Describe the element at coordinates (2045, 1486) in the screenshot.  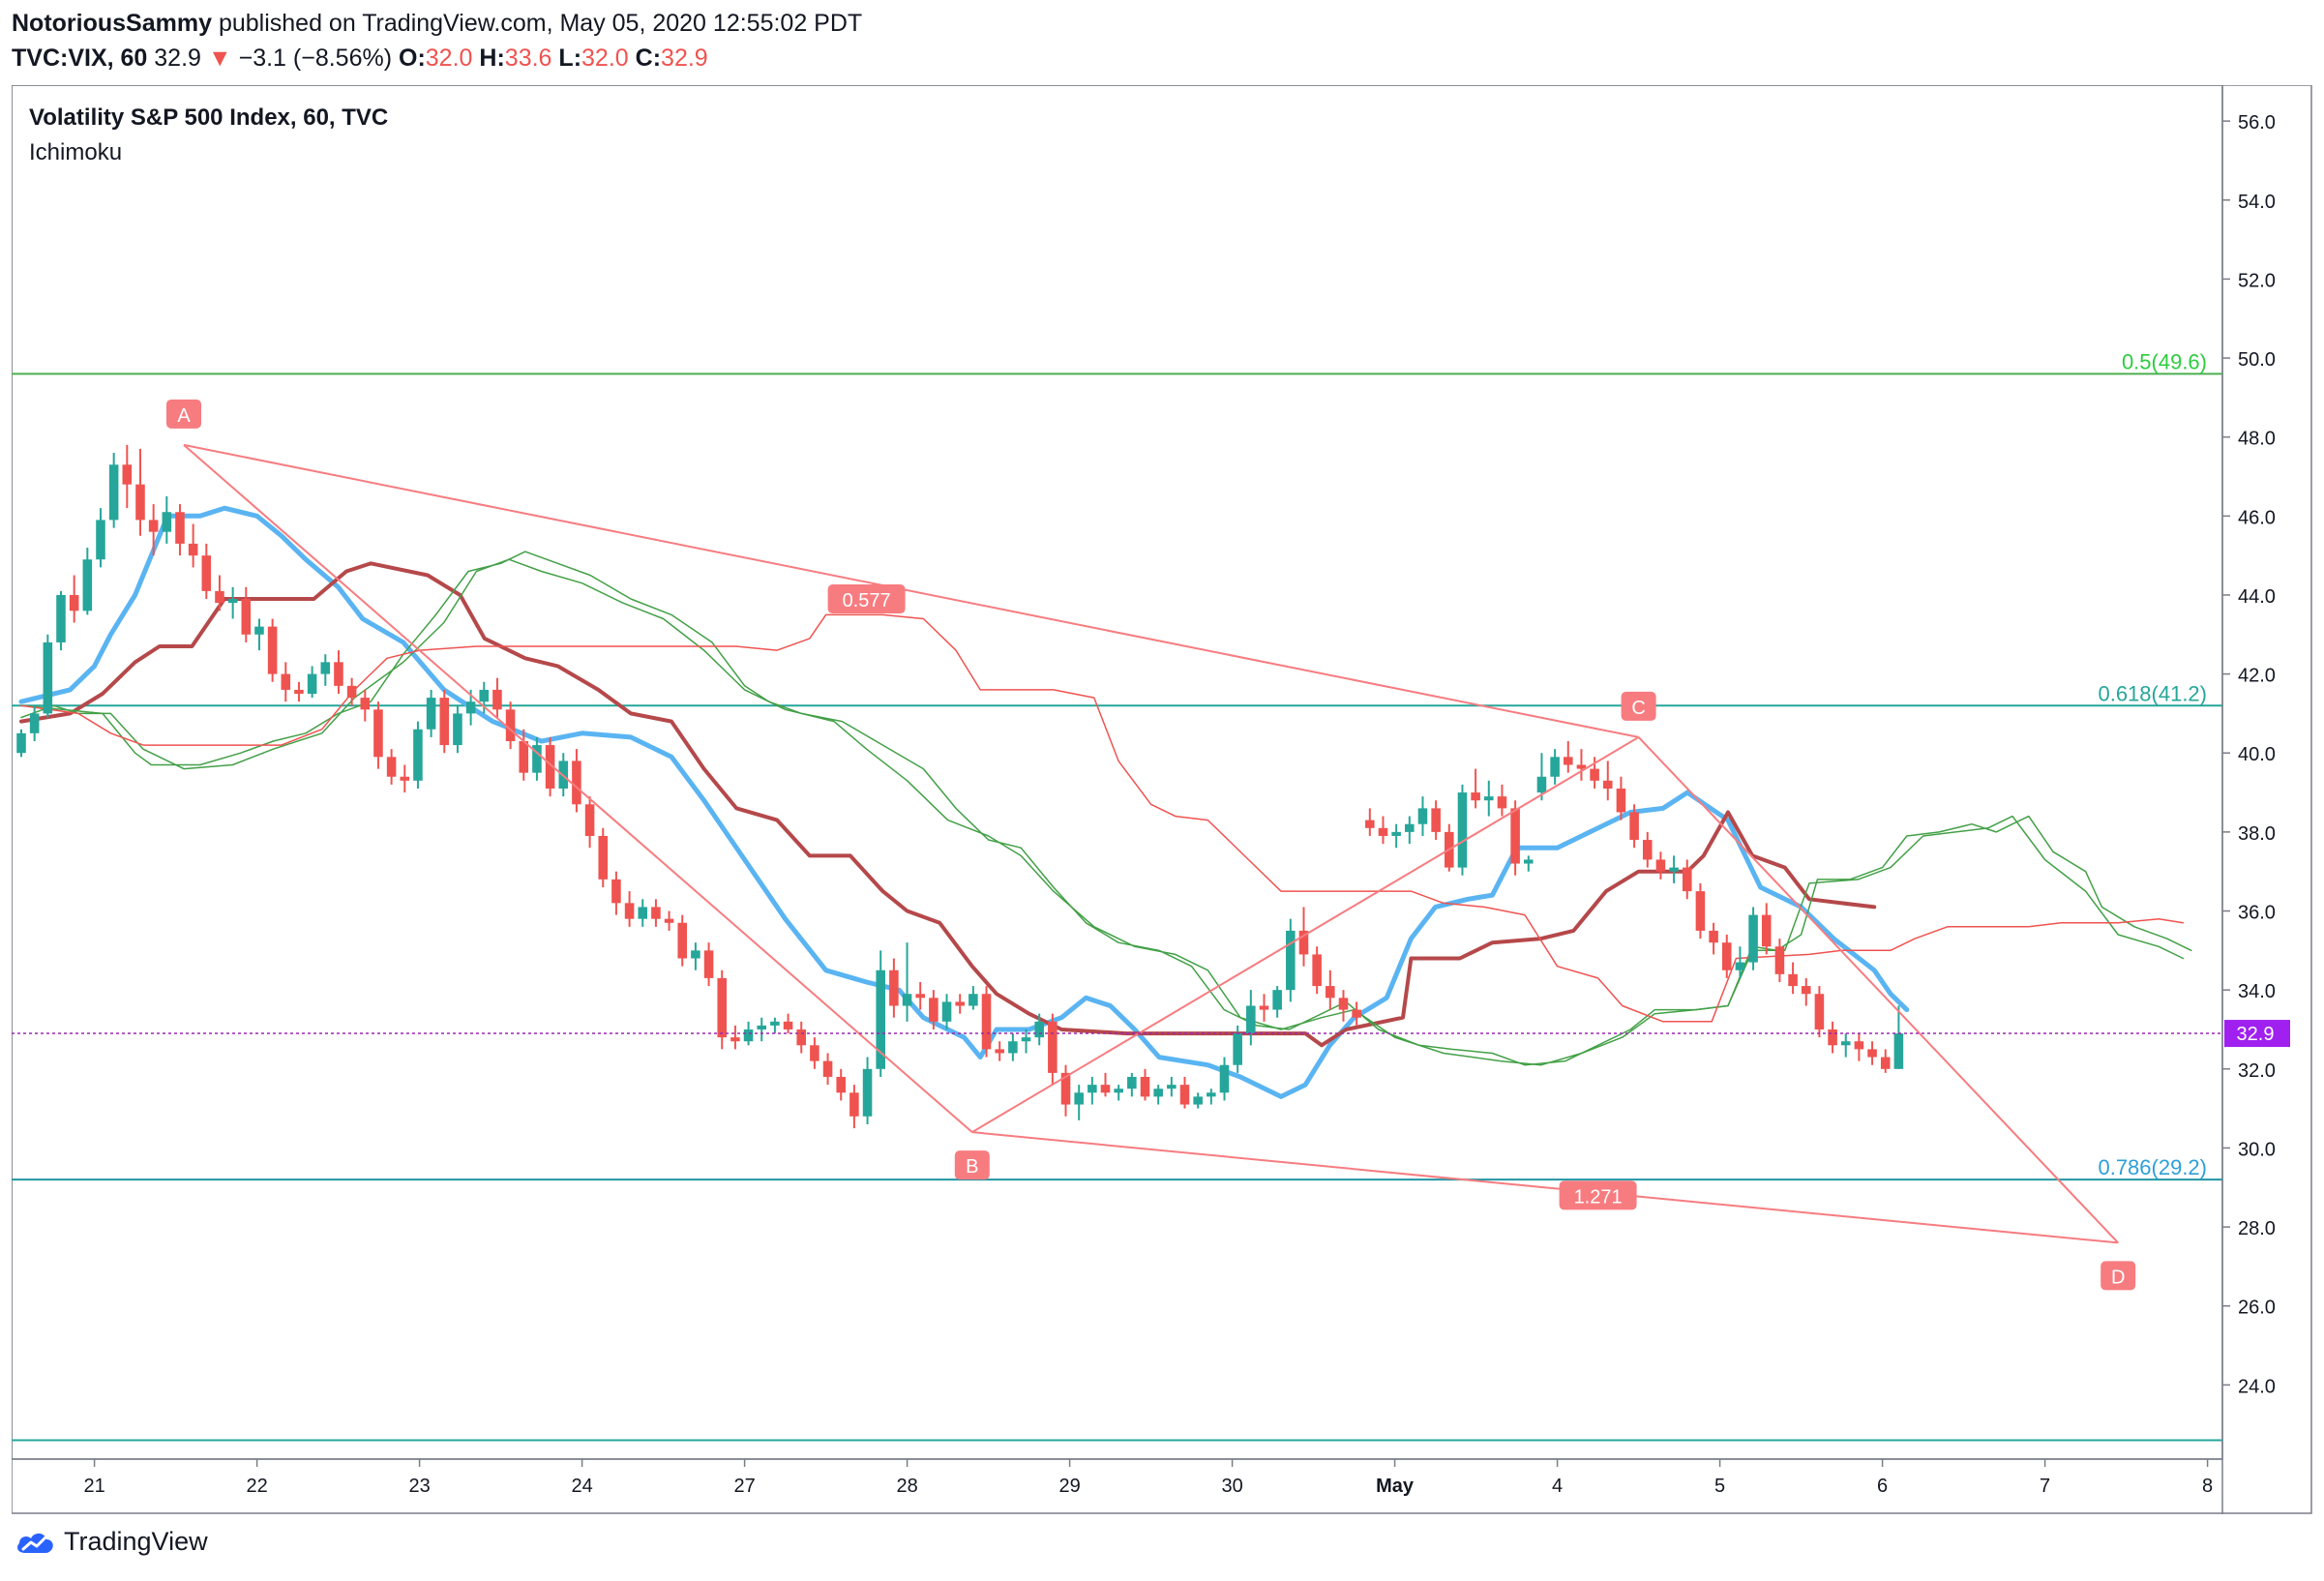
I see `x-tick-label: 7` at that location.